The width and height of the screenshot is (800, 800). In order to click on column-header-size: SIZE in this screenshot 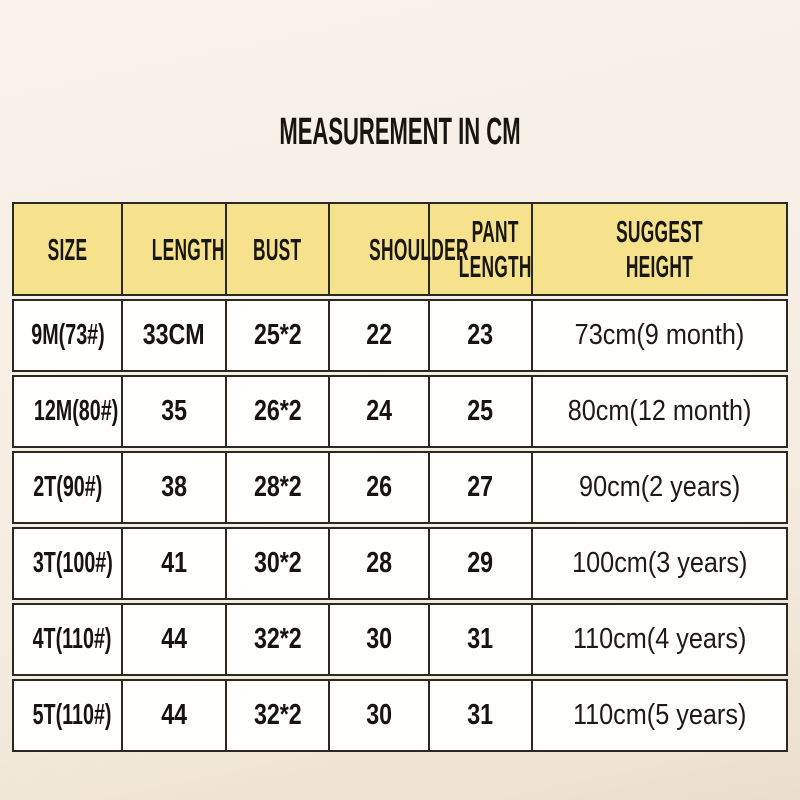, I will do `click(67, 249)`.